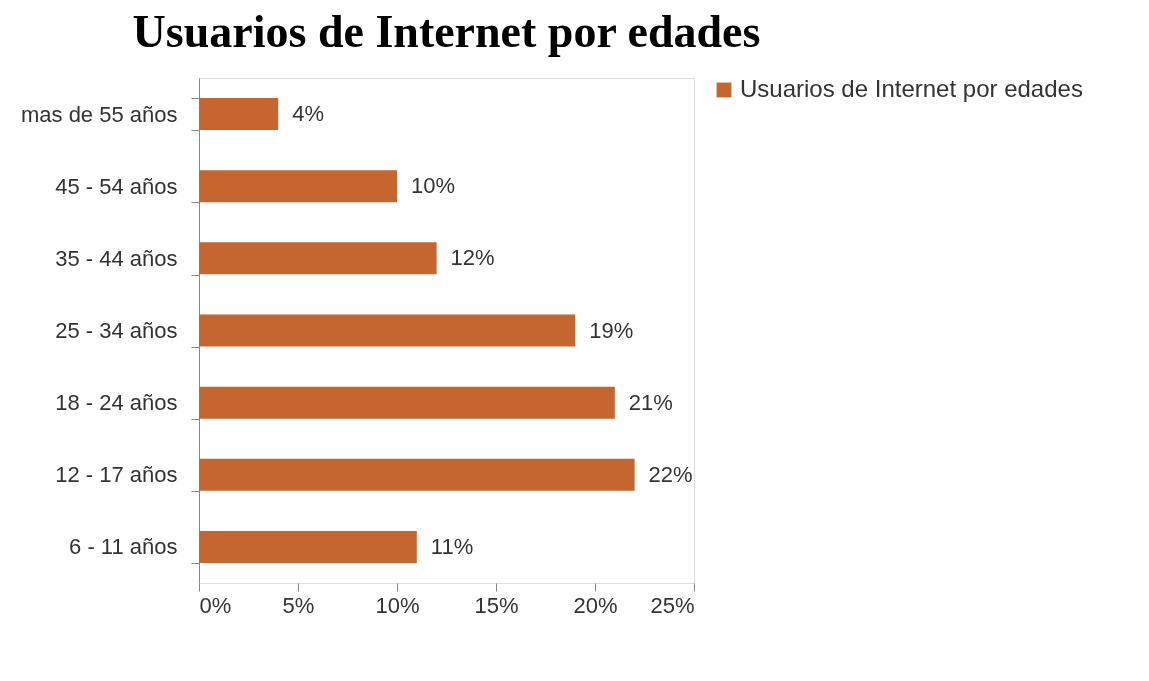 The image size is (1149, 681). I want to click on x-tick-label: 0%, so click(215, 605).